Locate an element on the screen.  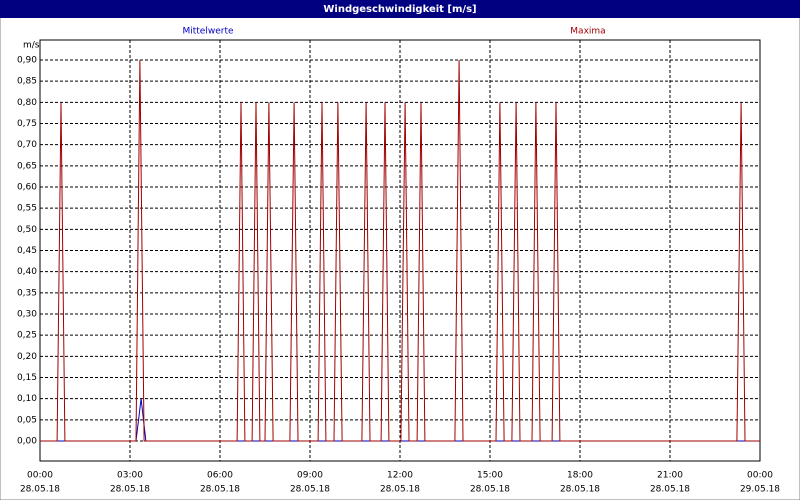
y-tick-label: 0,10 is located at coordinates (27, 399).